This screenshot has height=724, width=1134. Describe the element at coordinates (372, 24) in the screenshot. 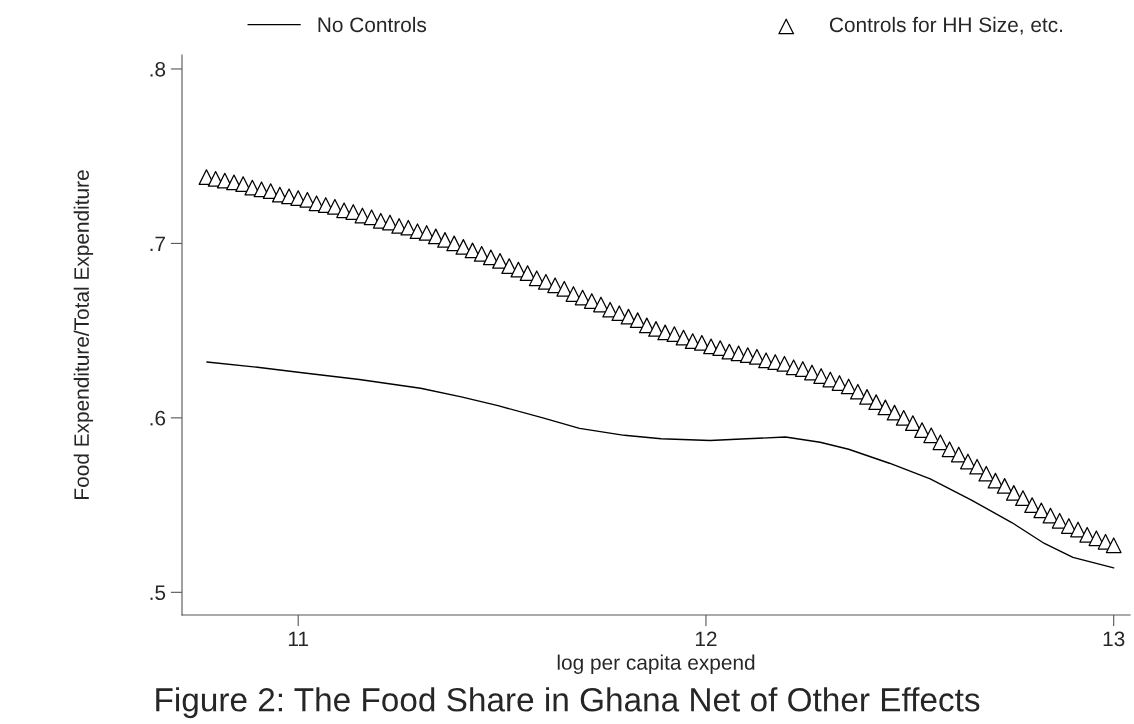

I see `legend-label: No Controls` at that location.